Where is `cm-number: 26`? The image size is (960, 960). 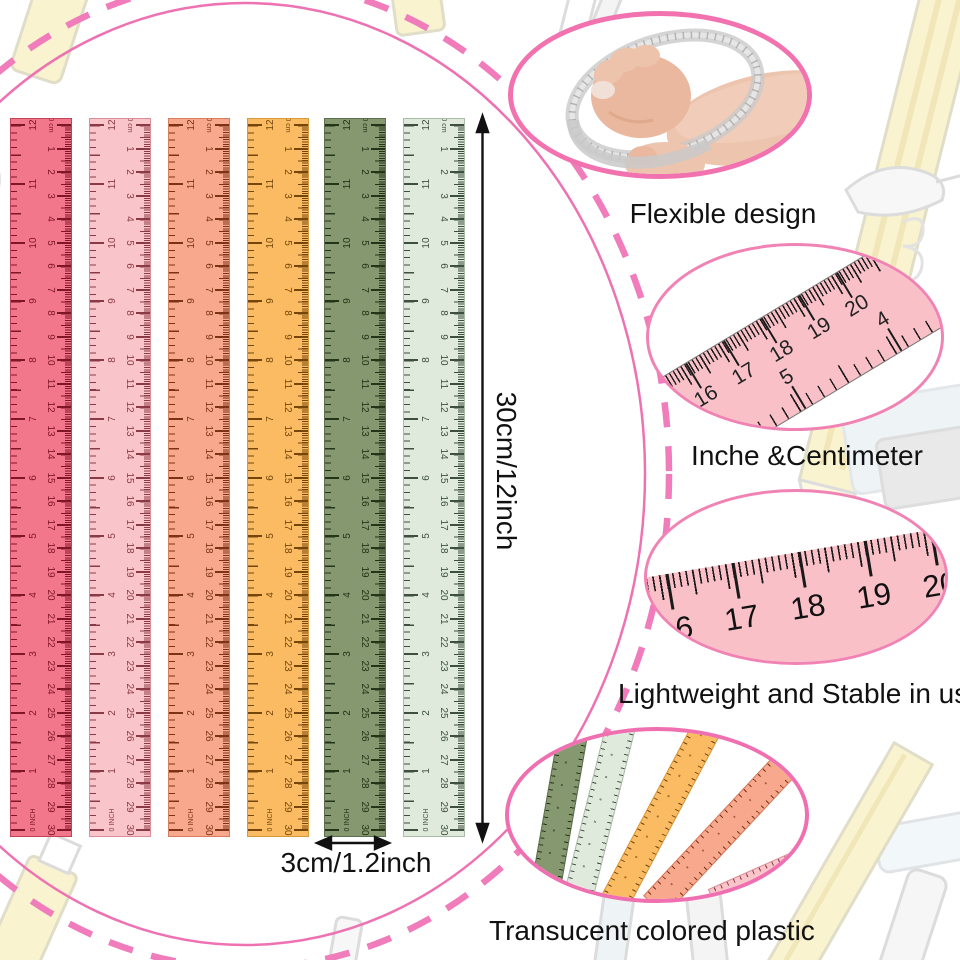 cm-number: 26 is located at coordinates (364, 736).